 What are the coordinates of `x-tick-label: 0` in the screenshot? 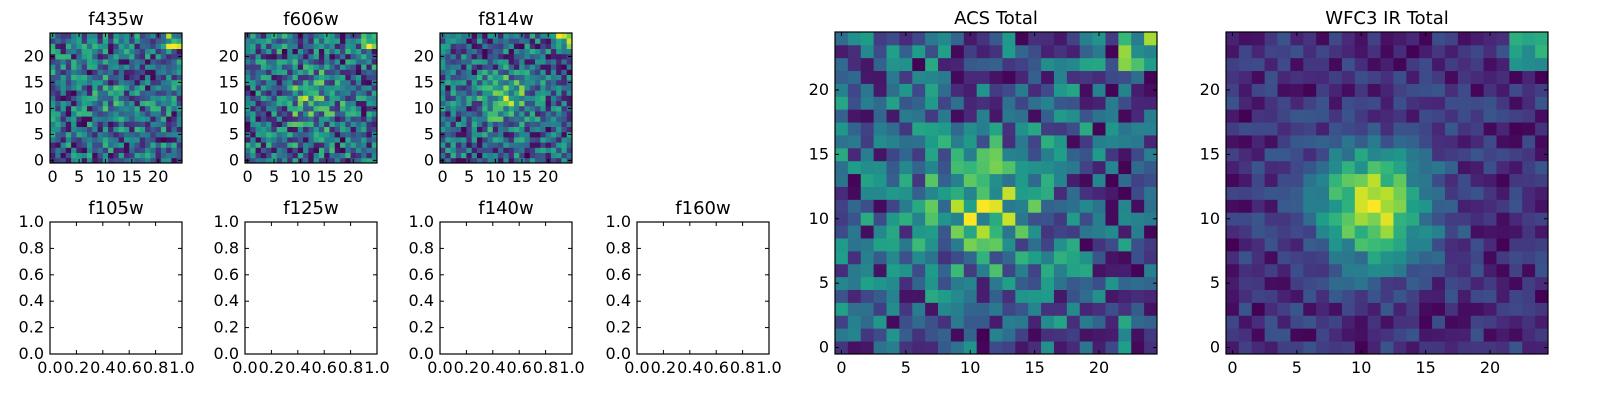 It's located at (841, 367).